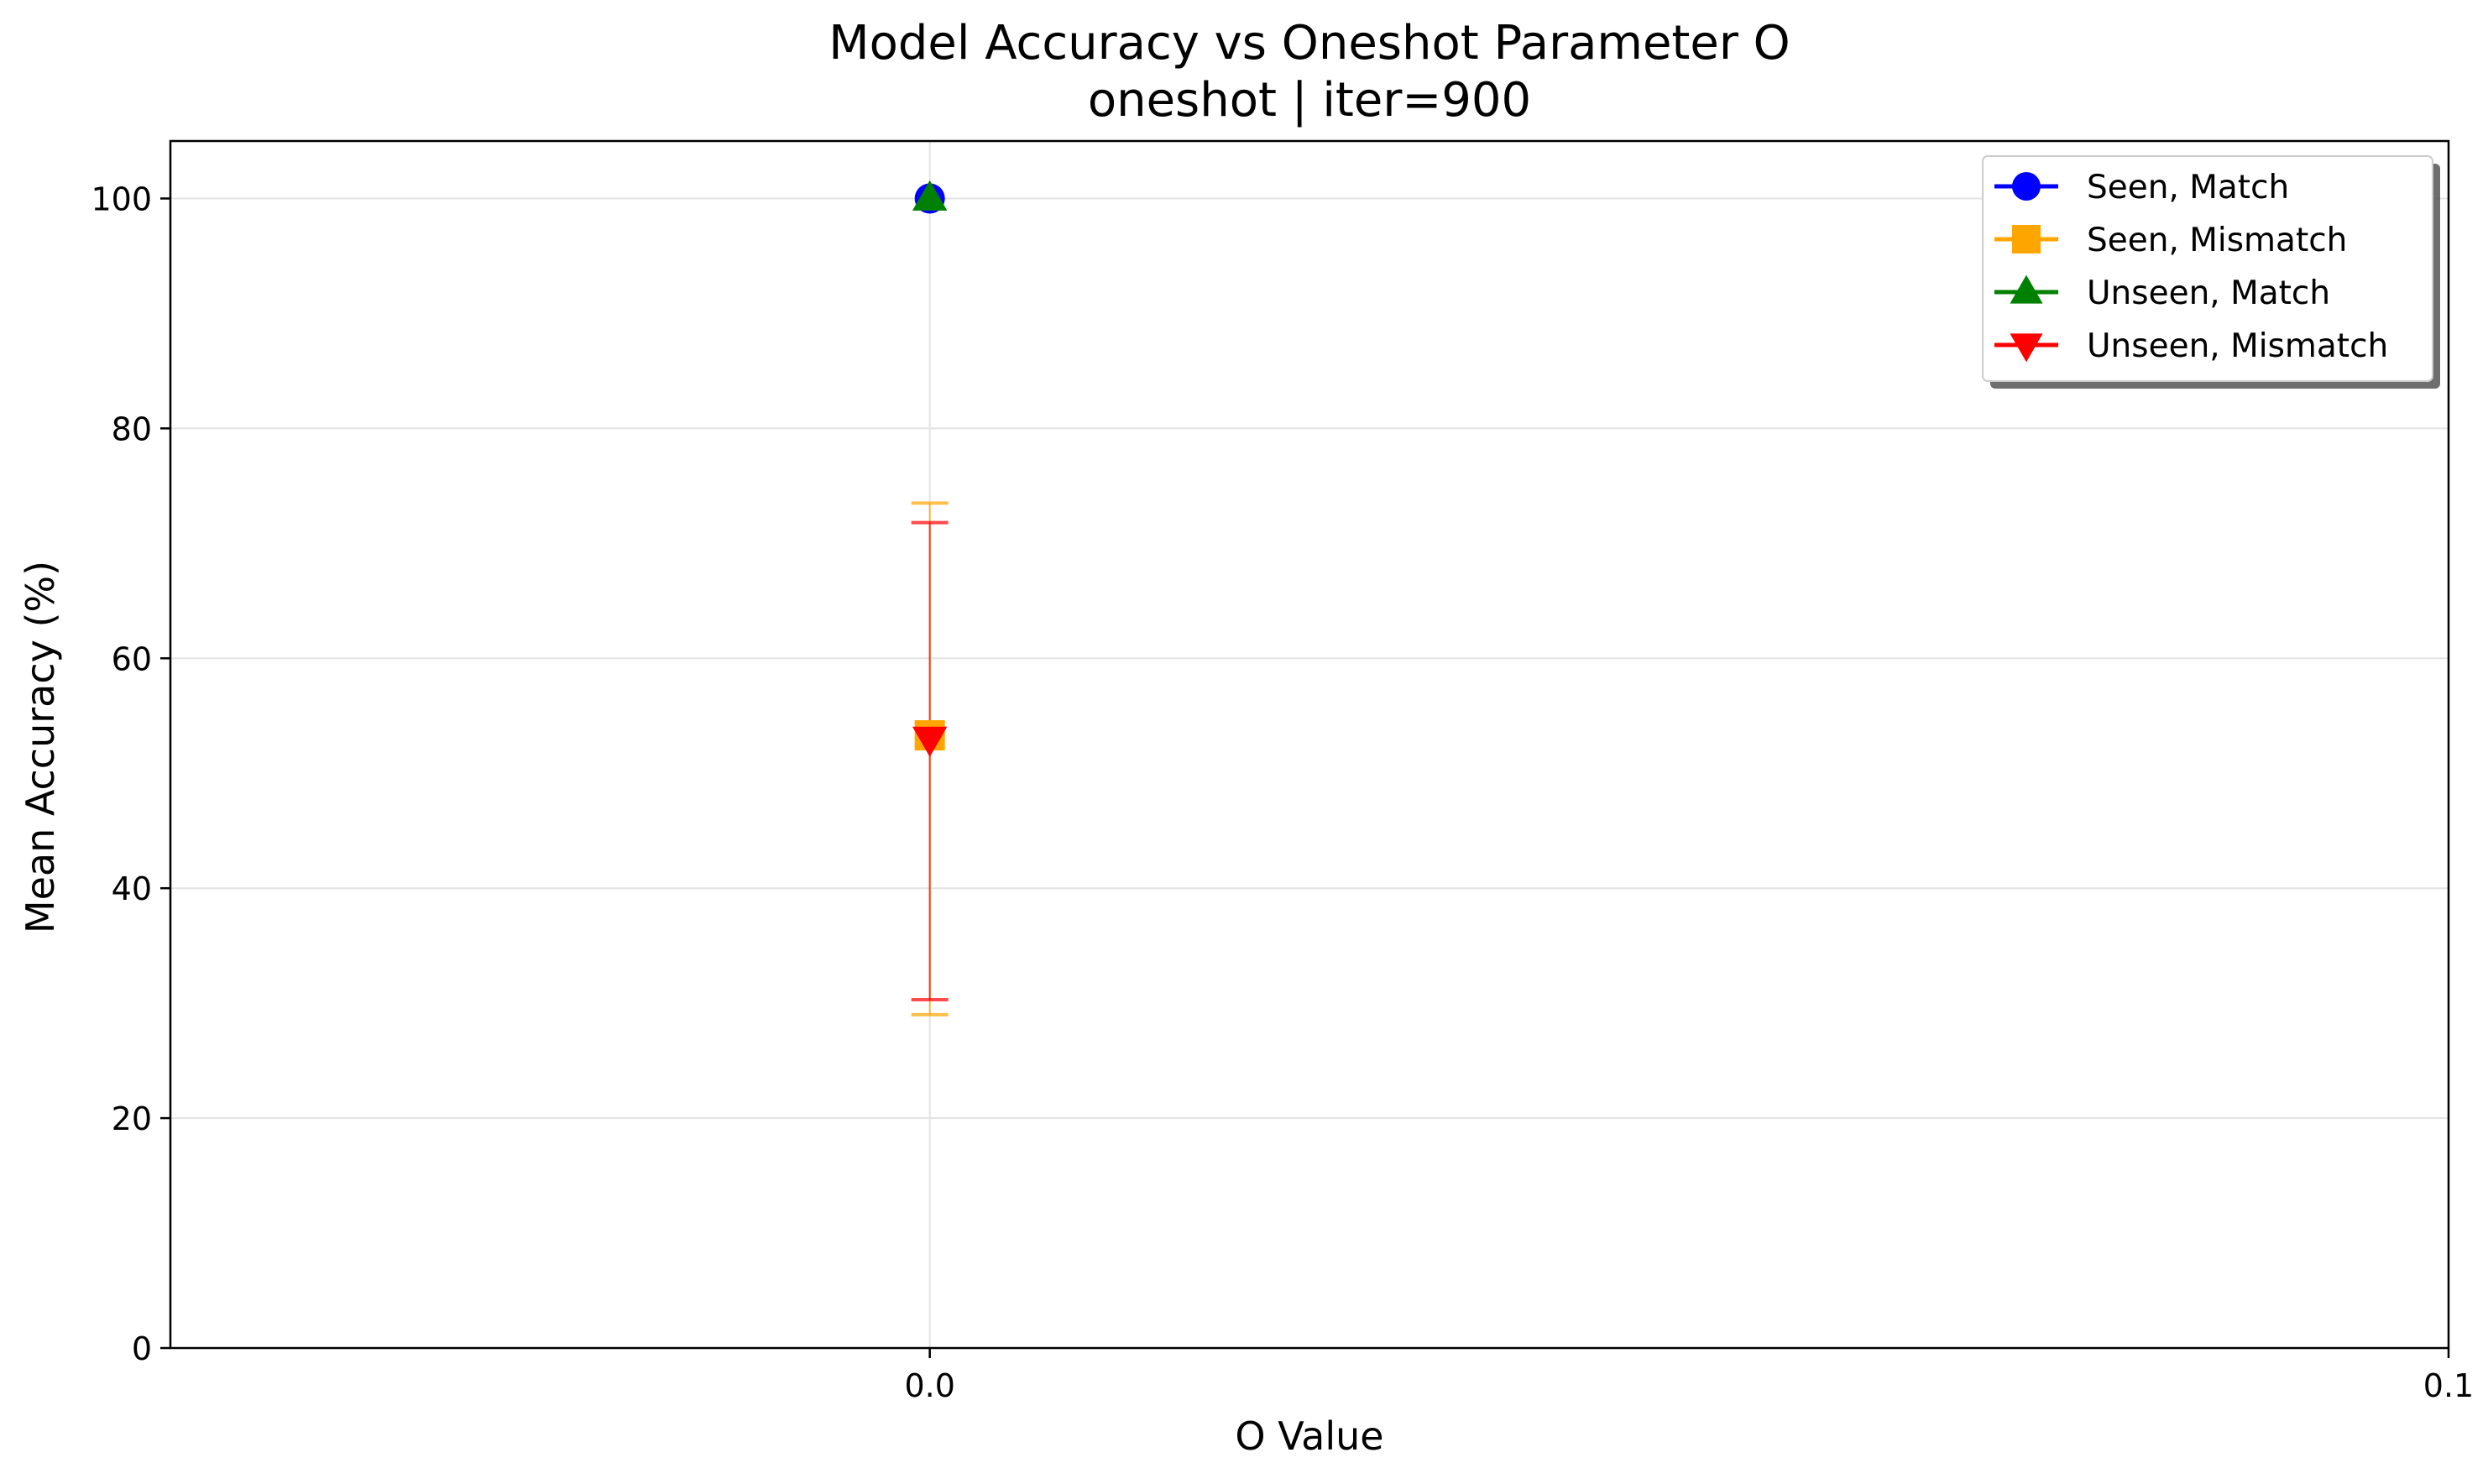  Describe the element at coordinates (2237, 346) in the screenshot. I see `legend-label: Unseen, Mismatch` at that location.